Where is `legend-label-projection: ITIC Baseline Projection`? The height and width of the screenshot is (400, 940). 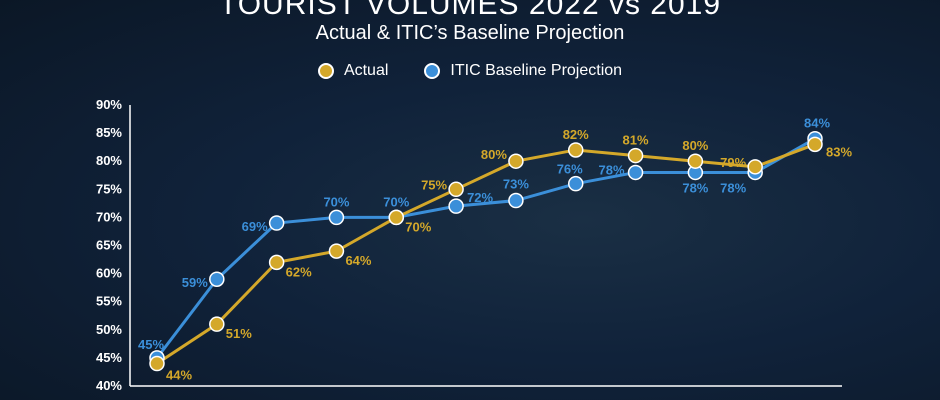 legend-label-projection: ITIC Baseline Projection is located at coordinates (536, 70).